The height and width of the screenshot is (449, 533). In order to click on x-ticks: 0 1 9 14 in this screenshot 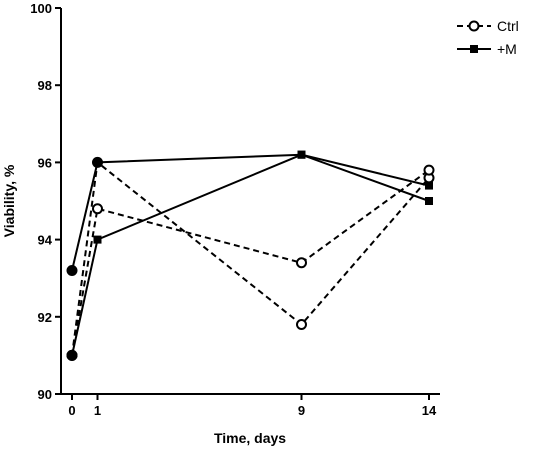, I will do `click(252, 406)`.